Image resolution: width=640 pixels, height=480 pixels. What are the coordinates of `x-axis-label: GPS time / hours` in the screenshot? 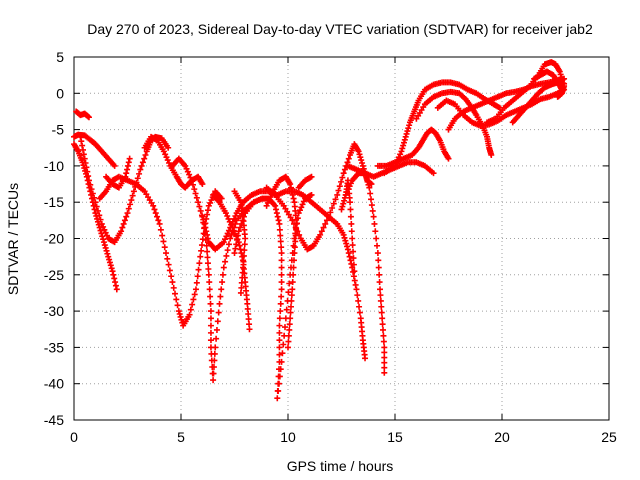 It's located at (340, 466).